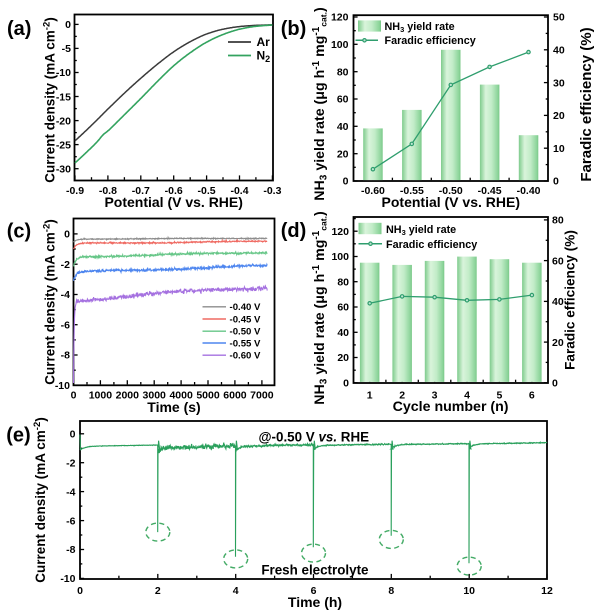 The width and height of the screenshot is (604, 614). I want to click on svg-text: (d), so click(294, 231).